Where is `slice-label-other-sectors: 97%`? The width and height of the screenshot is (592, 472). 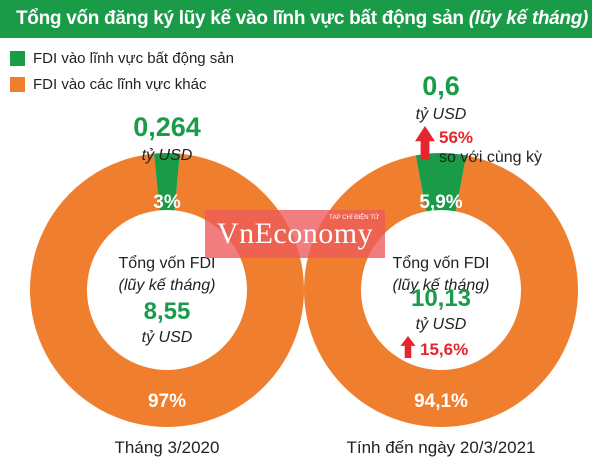 slice-label-other-sectors: 97% is located at coordinates (167, 401).